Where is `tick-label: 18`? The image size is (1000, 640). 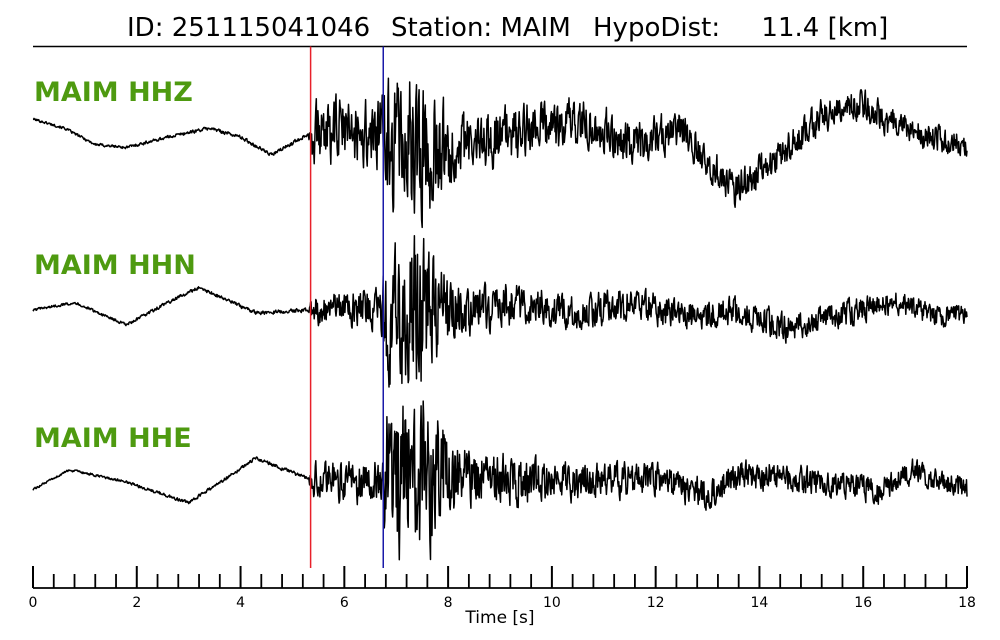
tick-label: 18 is located at coordinates (967, 603).